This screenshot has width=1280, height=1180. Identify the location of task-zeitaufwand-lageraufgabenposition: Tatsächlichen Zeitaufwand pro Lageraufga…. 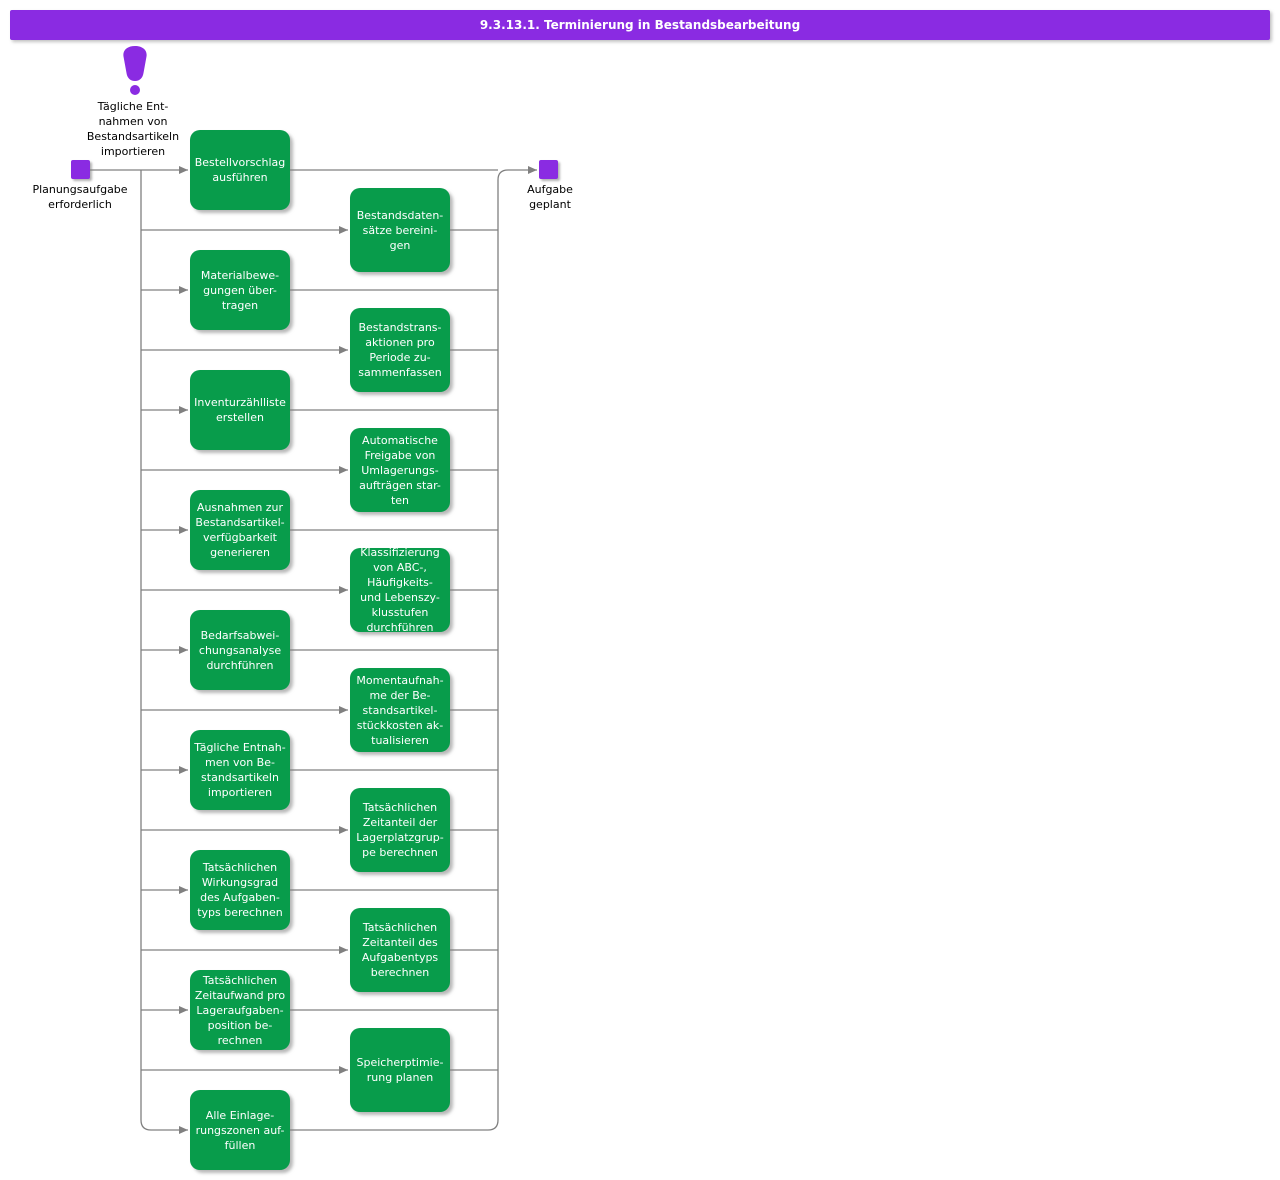
(240, 1010).